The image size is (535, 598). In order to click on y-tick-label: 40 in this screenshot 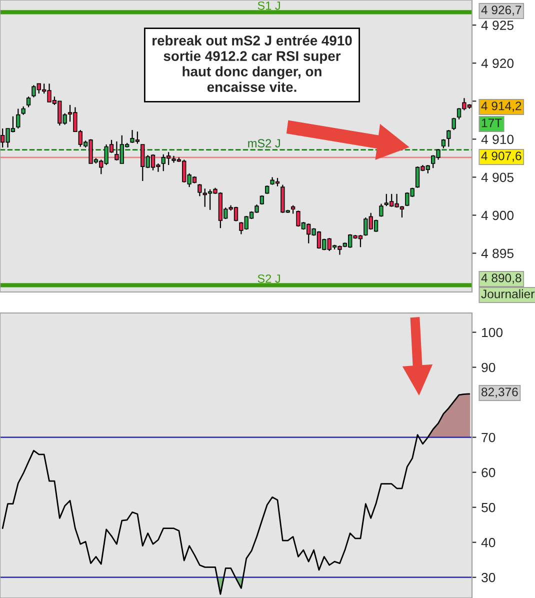, I will do `click(488, 543)`.